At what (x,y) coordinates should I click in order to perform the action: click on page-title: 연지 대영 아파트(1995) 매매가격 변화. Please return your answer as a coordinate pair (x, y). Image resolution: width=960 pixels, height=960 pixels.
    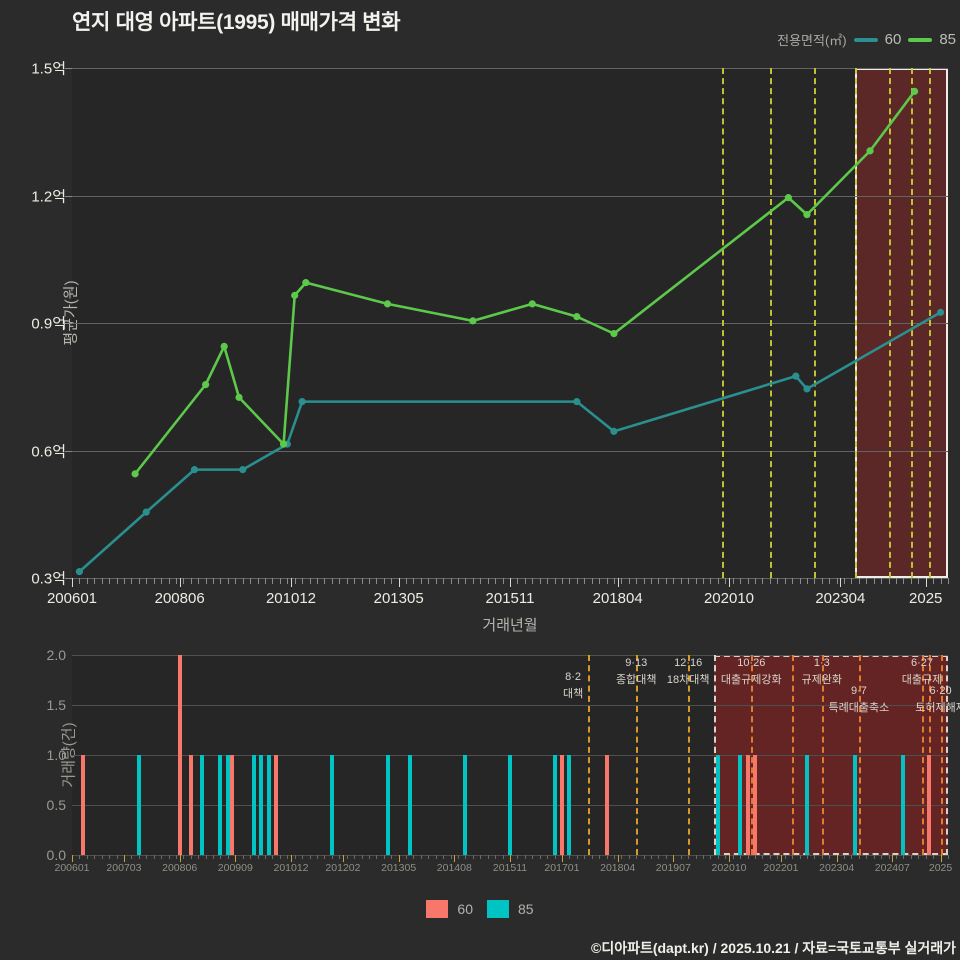
    Looking at the image, I should click on (236, 22).